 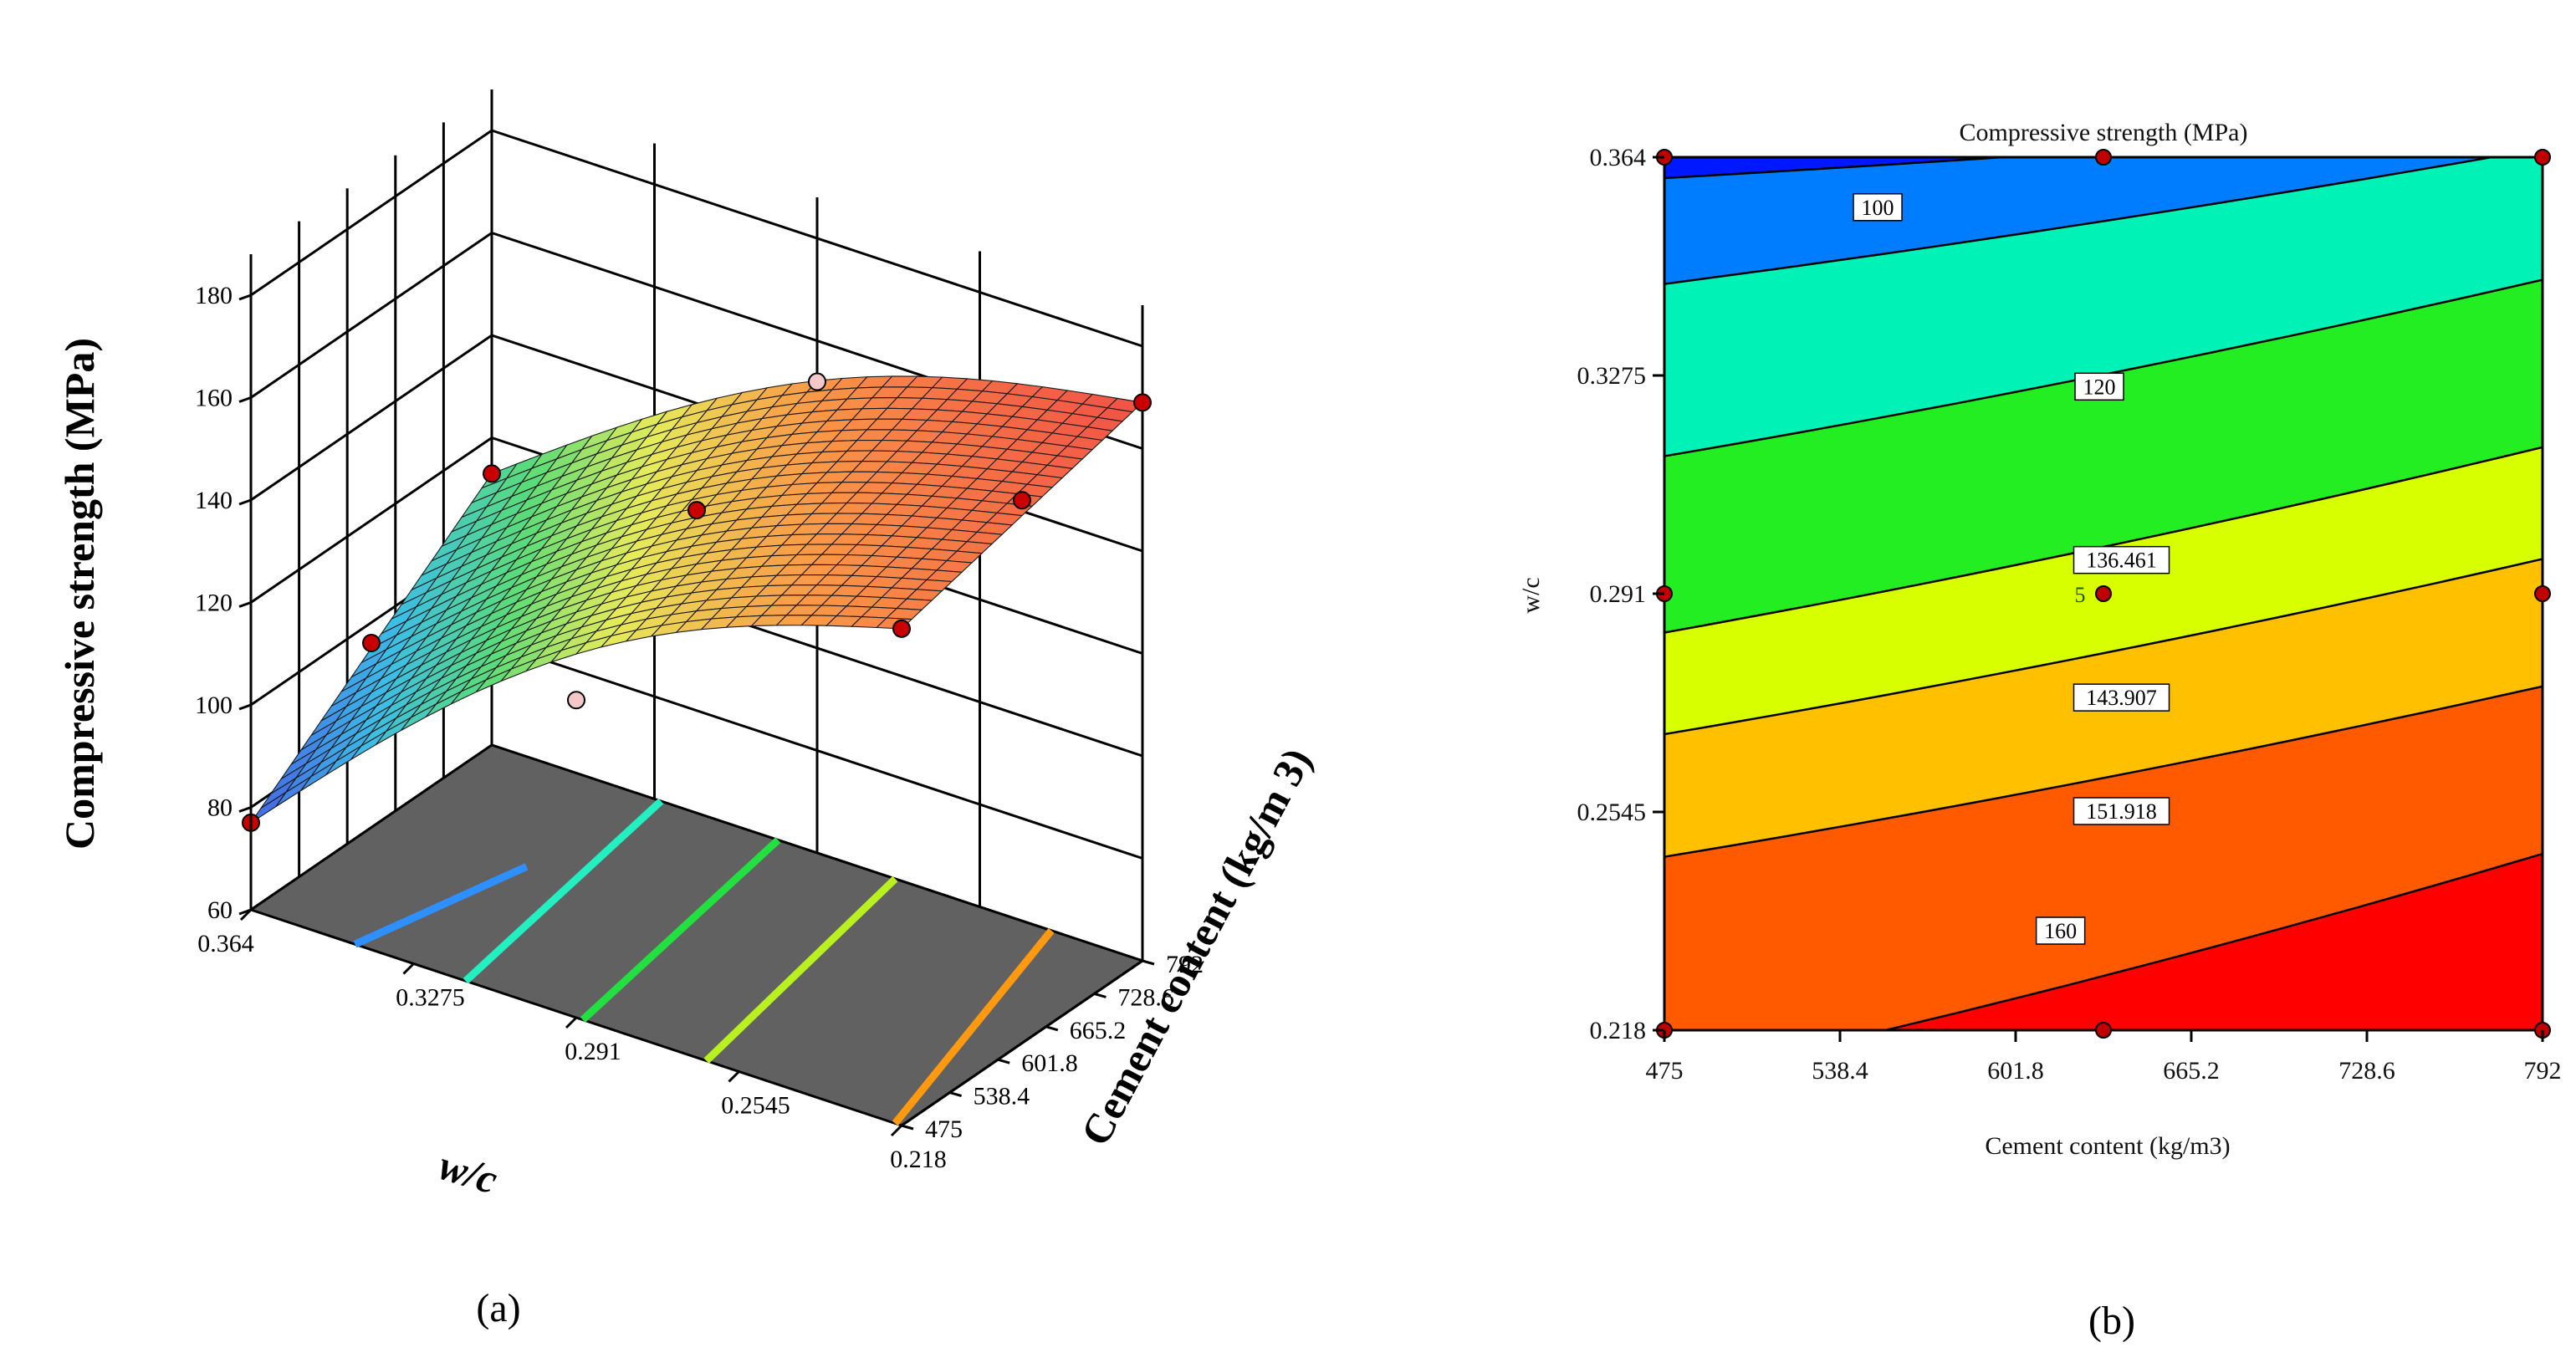 What do you see at coordinates (1531, 595) in the screenshot?
I see `b-y-axis-label: w/c` at bounding box center [1531, 595].